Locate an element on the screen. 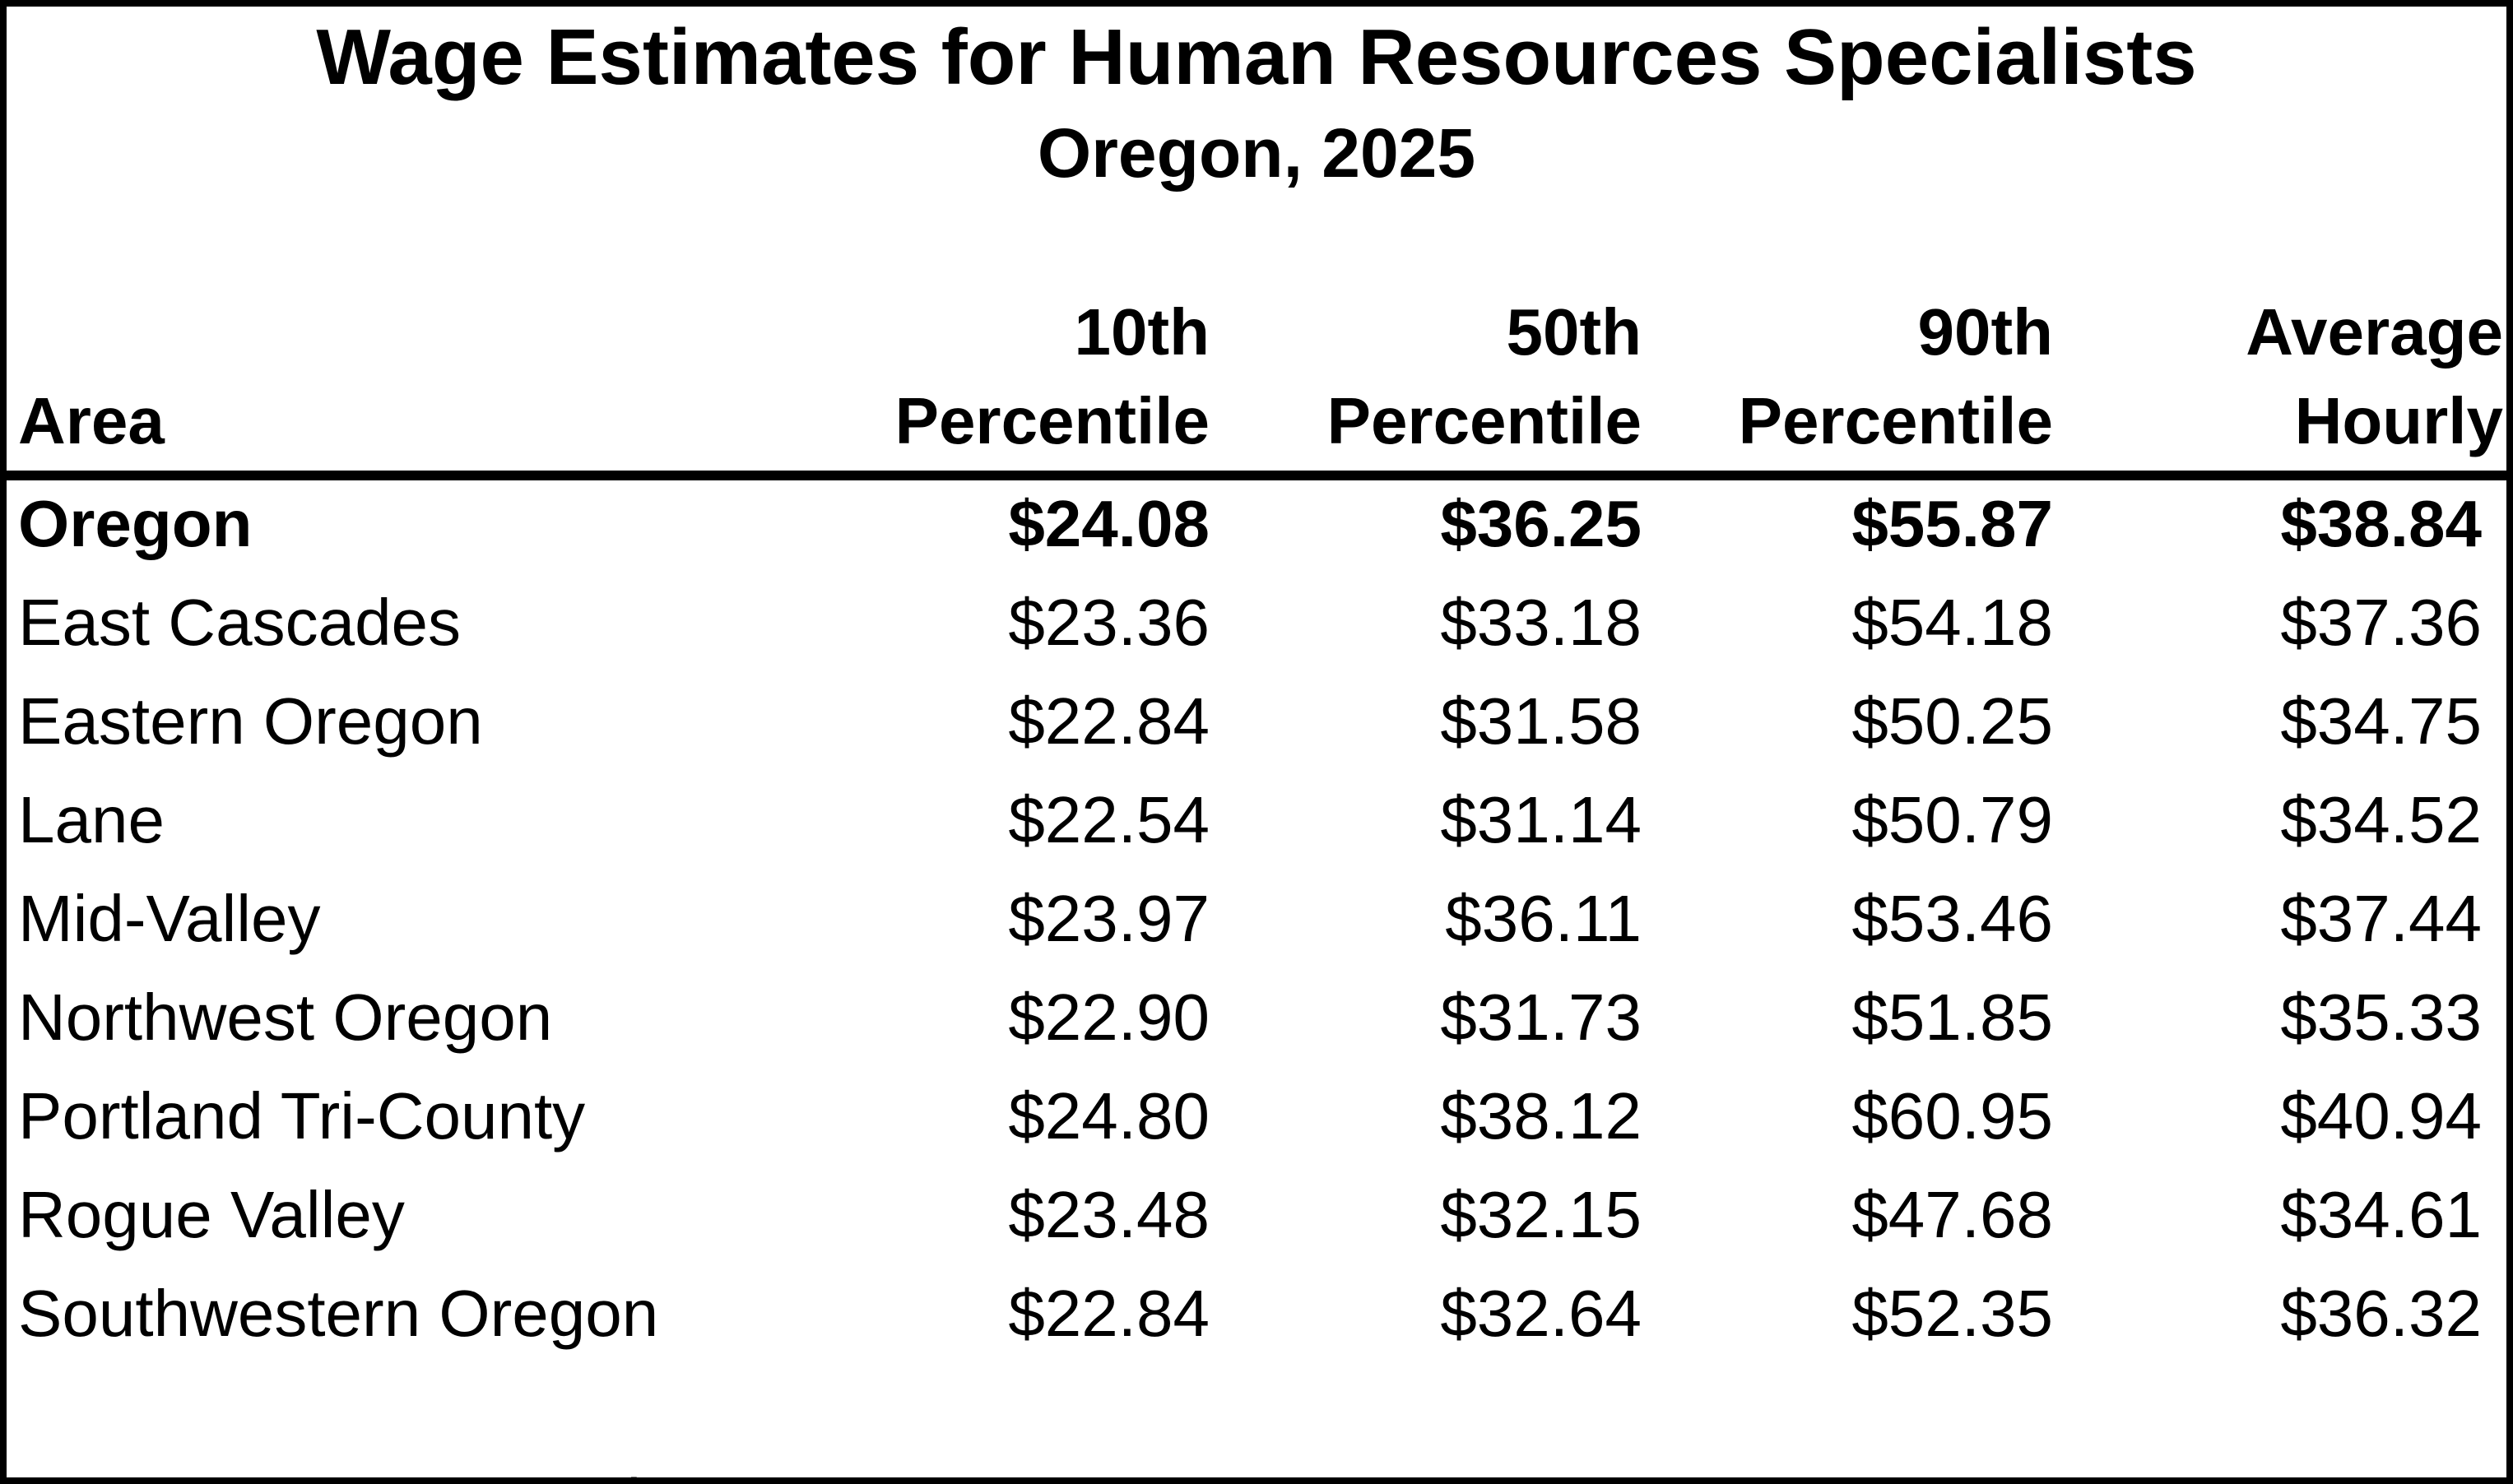 Image resolution: width=2513 pixels, height=1484 pixels. p50-cell: $38.12 is located at coordinates (1541, 1115).